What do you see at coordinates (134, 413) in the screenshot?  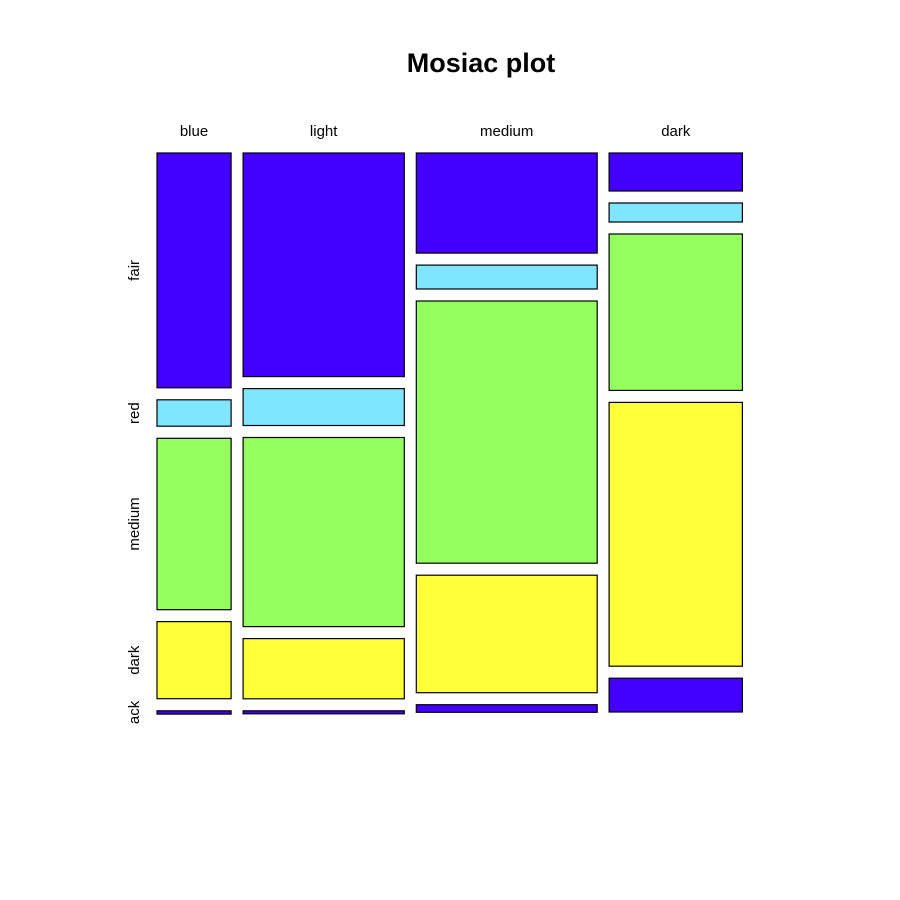 I see `row-label-red: red` at bounding box center [134, 413].